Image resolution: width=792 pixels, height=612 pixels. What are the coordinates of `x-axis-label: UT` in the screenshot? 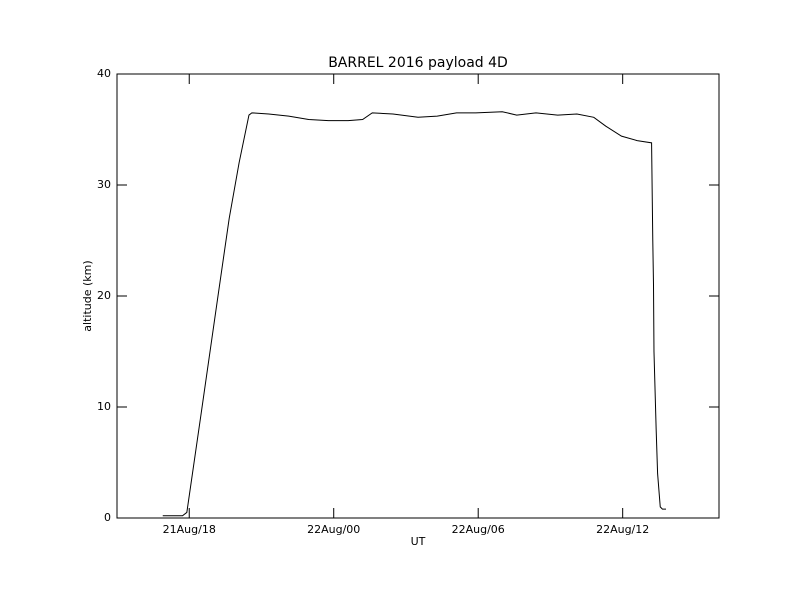 It's located at (418, 541).